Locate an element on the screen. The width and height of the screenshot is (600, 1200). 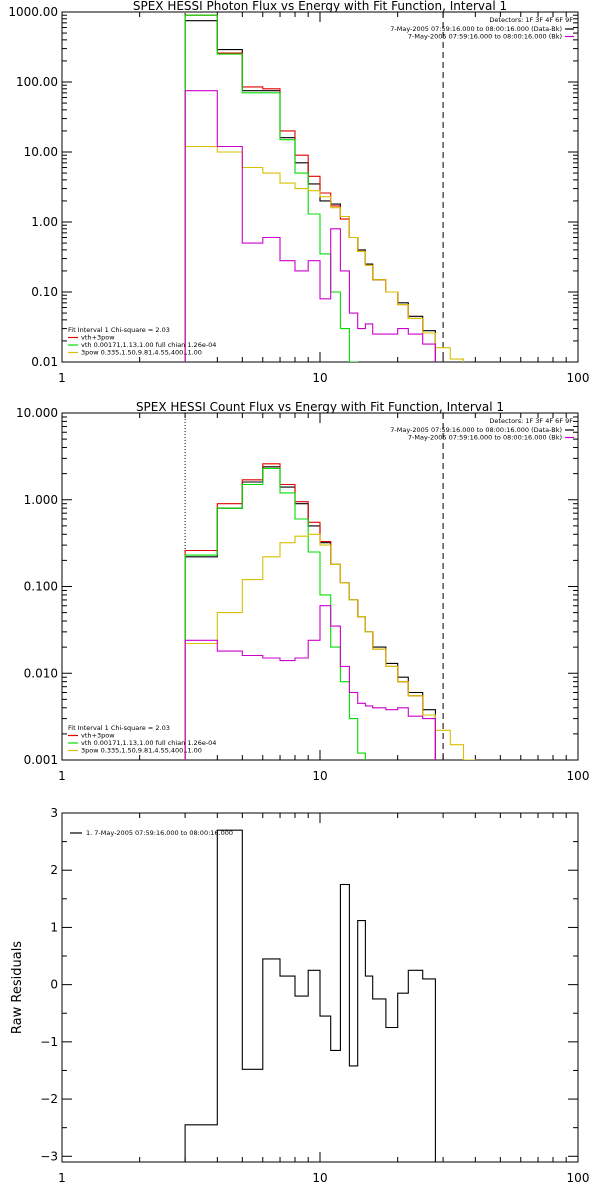
y-tick-label: 1000.00 is located at coordinates (33, 12).